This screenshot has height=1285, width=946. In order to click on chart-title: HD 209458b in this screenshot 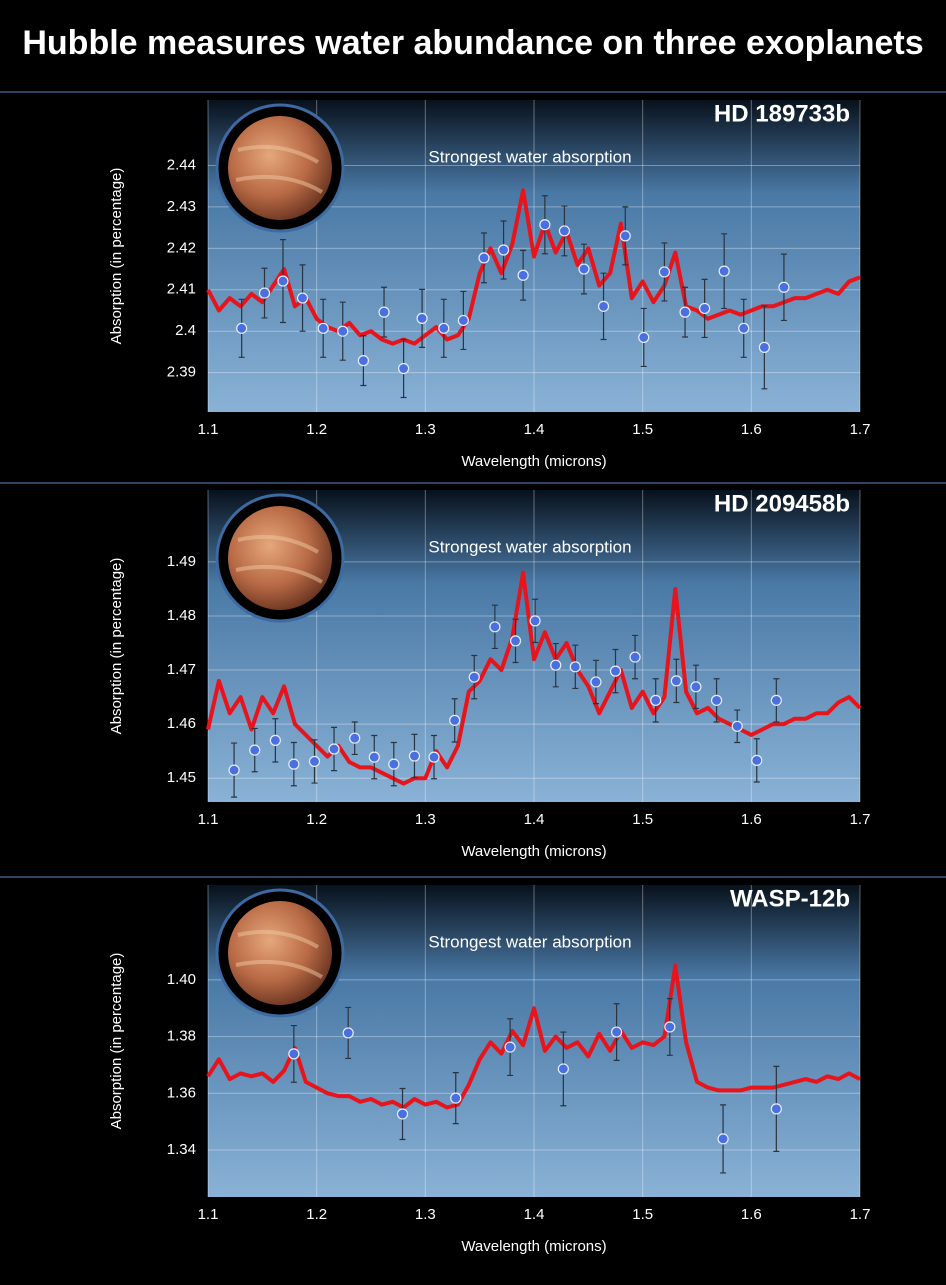, I will do `click(782, 503)`.